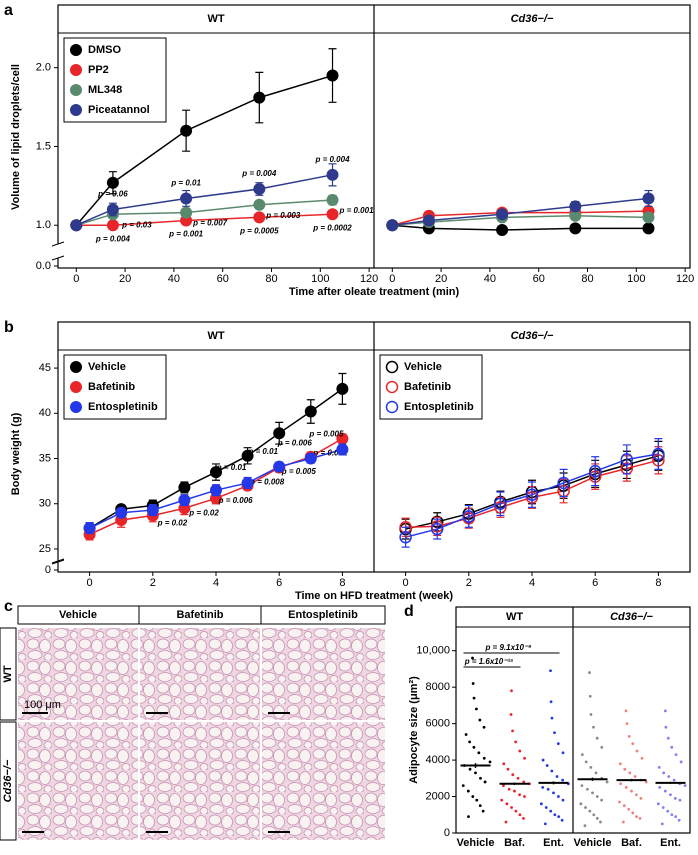  I want to click on x-tick-label: 20, so click(441, 279).